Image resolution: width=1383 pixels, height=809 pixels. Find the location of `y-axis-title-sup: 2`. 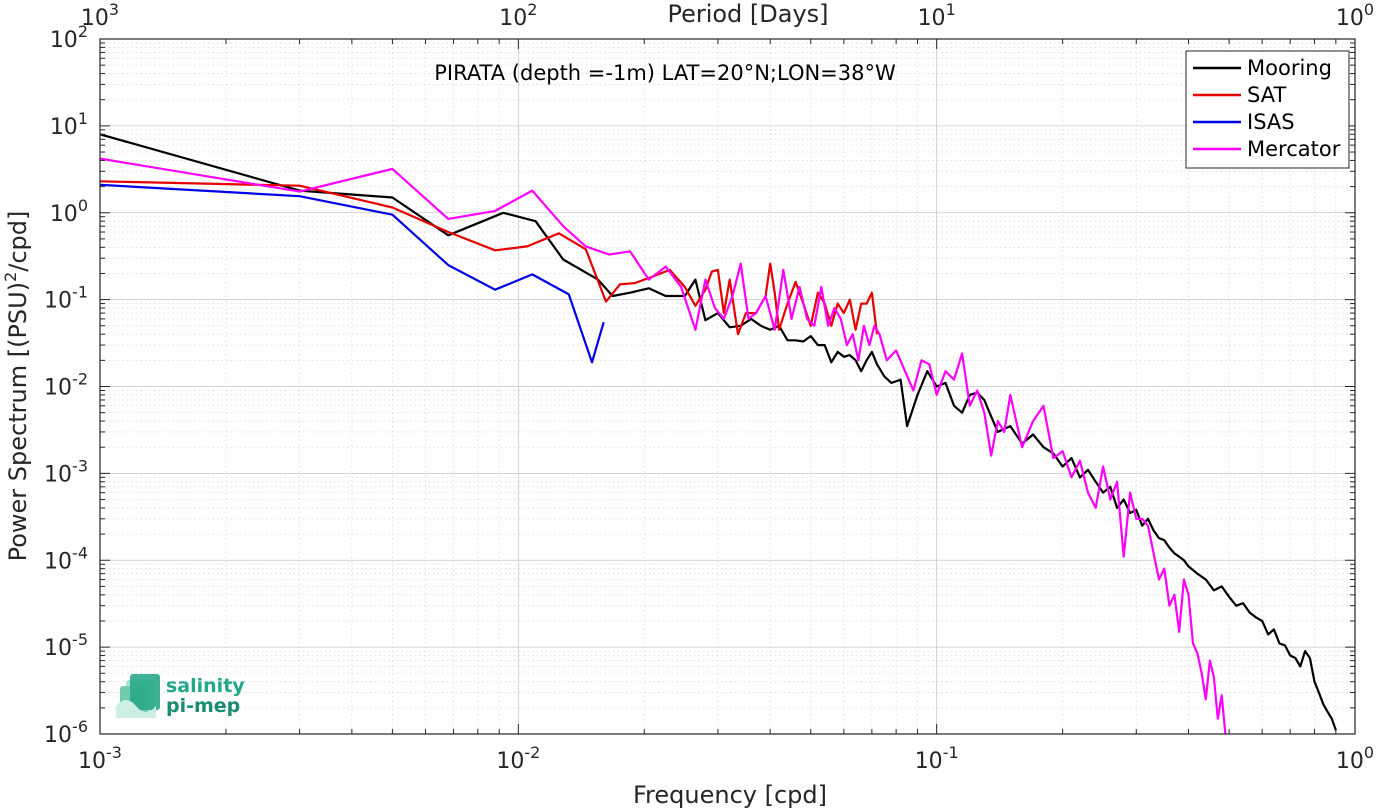

y-axis-title-sup: 2 is located at coordinates (10, 277).